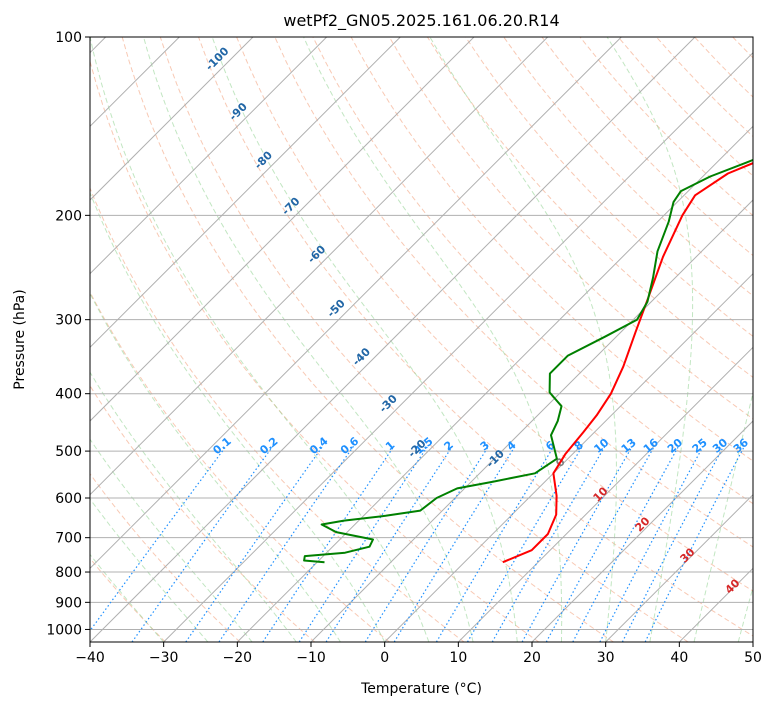 The image size is (775, 708). What do you see at coordinates (601, 446) in the screenshot?
I see `mixing-ratio-label: 10` at bounding box center [601, 446].